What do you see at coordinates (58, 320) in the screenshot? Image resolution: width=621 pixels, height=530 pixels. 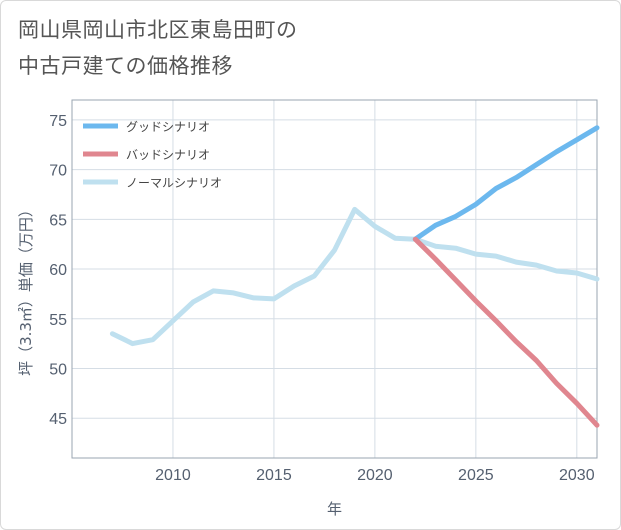 I see `y-tick-label-55: 55` at bounding box center [58, 320].